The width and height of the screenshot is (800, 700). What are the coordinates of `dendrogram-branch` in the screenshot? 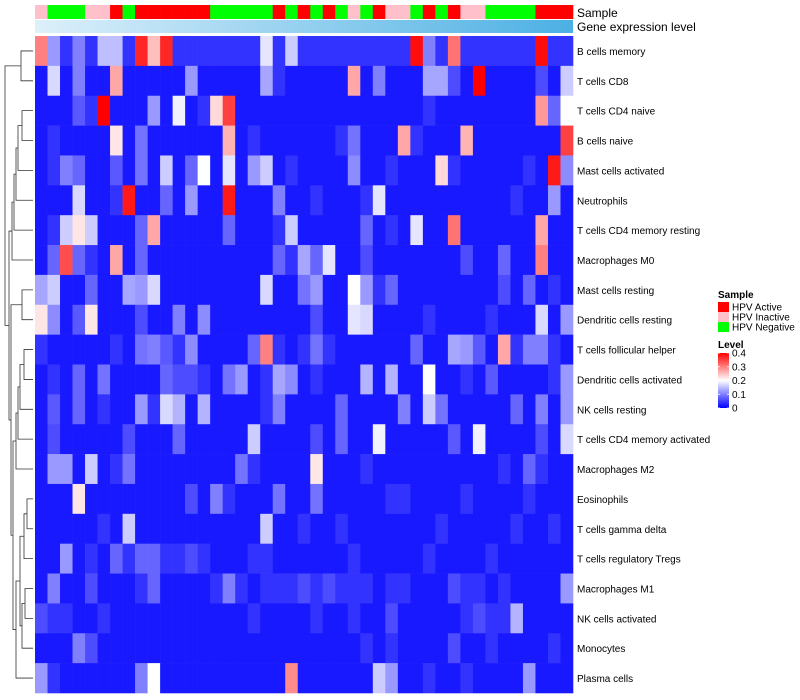 It's located at (10, 325).